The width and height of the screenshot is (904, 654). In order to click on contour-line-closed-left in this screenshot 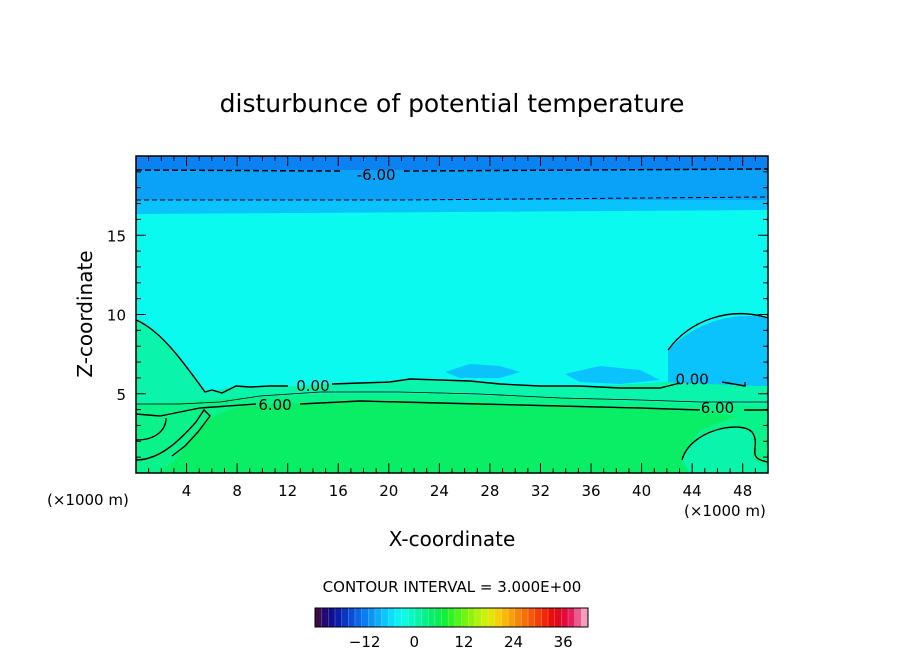, I will do `click(173, 434)`.